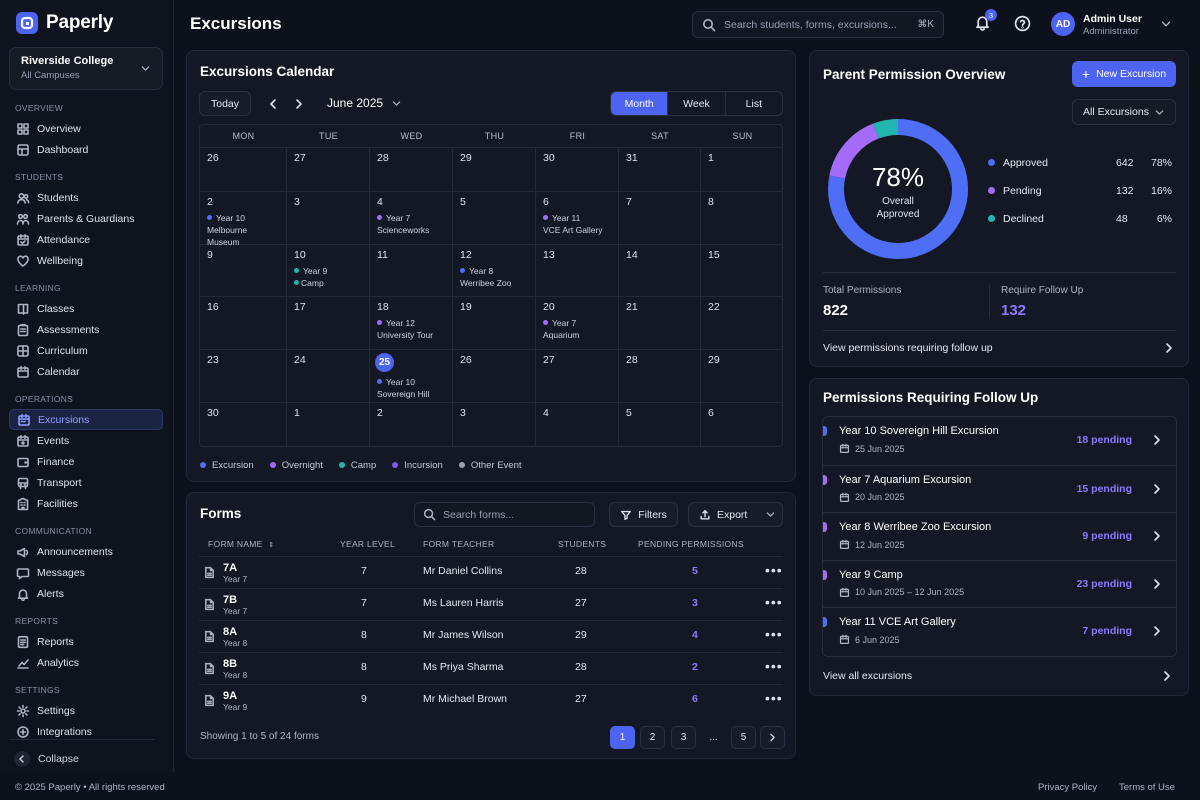  I want to click on calendar-day: 21, so click(660, 323).